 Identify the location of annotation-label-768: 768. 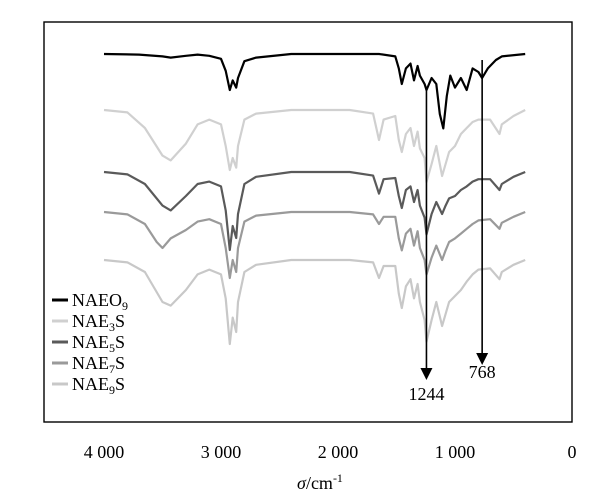
(482, 372).